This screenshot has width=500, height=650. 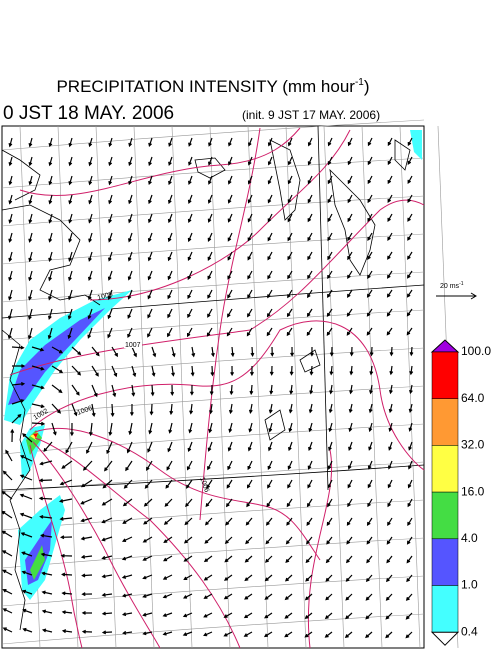 What do you see at coordinates (445, 515) in the screenshot?
I see `colorbar-band` at bounding box center [445, 515].